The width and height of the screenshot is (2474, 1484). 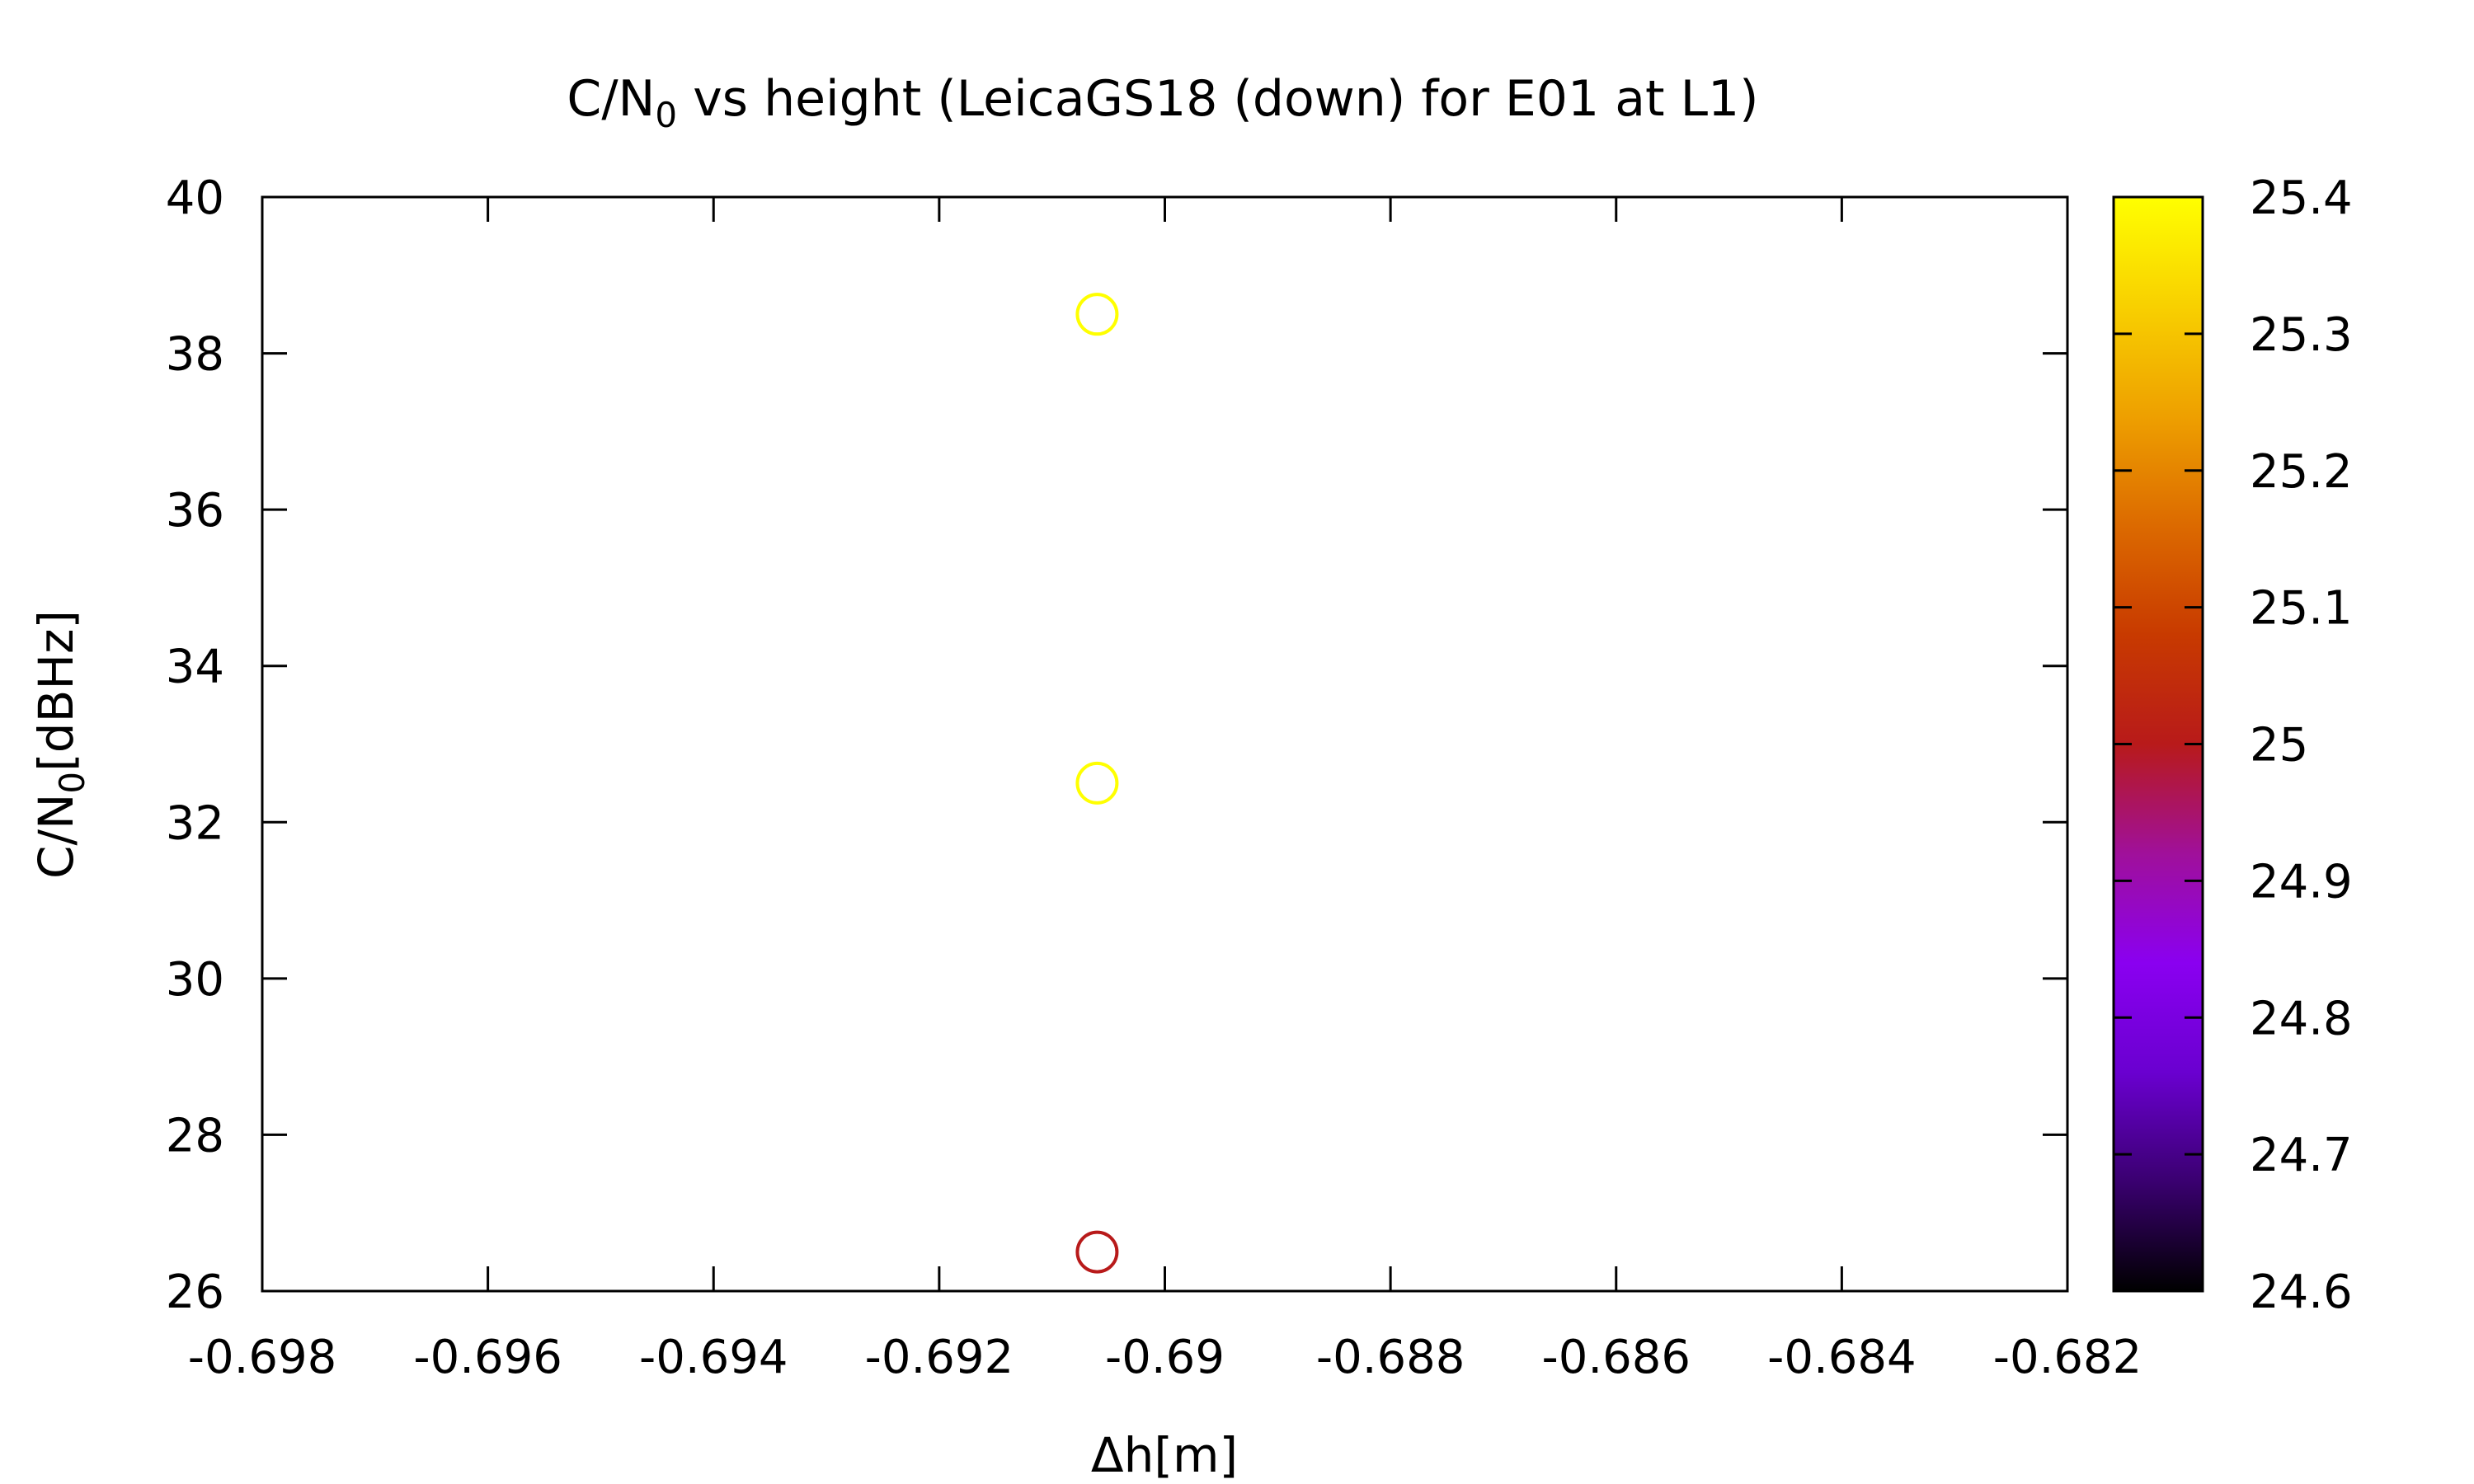 What do you see at coordinates (2301, 1292) in the screenshot?
I see `colorbar-tick-label: 24.6` at bounding box center [2301, 1292].